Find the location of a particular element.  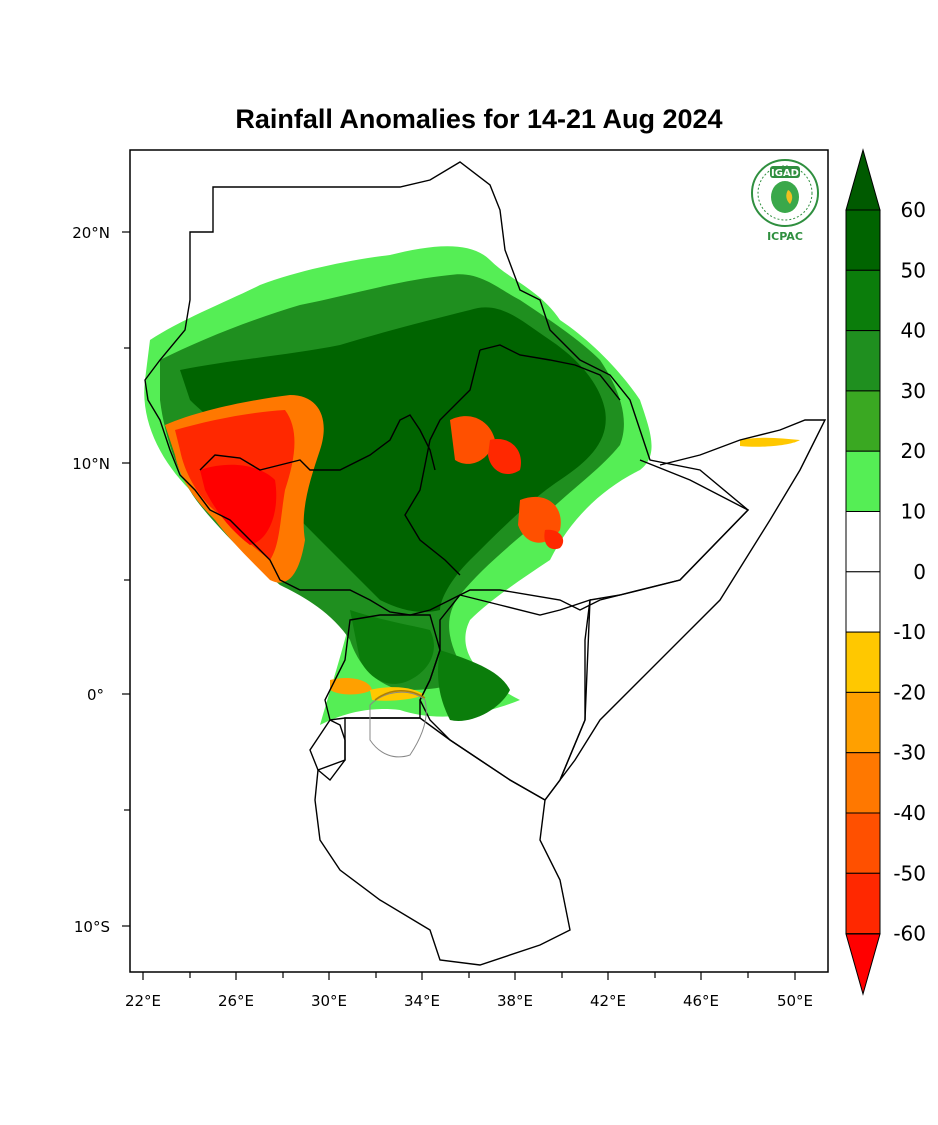

colorbar-label: -30 is located at coordinates (909, 753).